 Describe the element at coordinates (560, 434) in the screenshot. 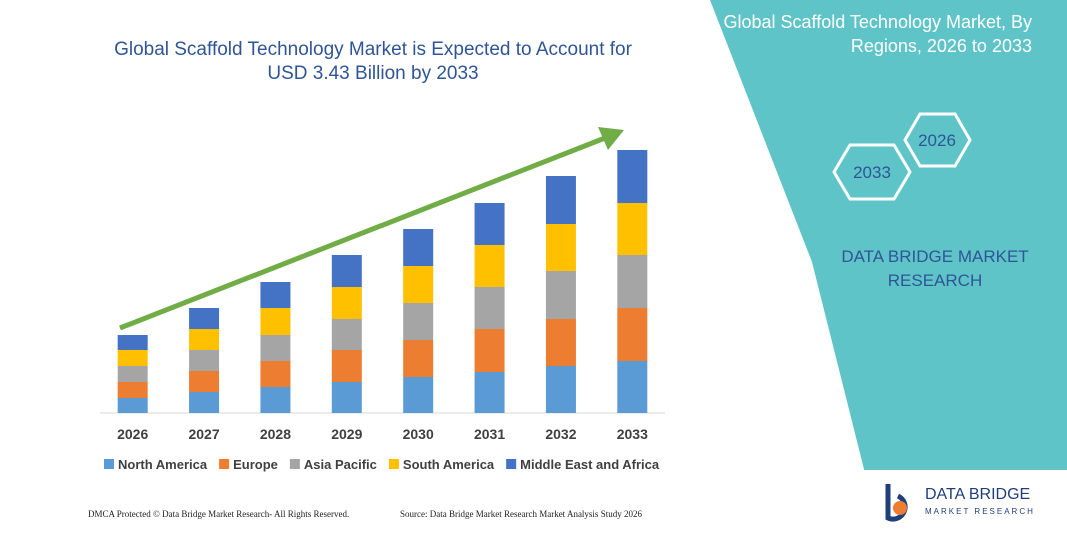

I see `x-tick-label: 2032` at that location.